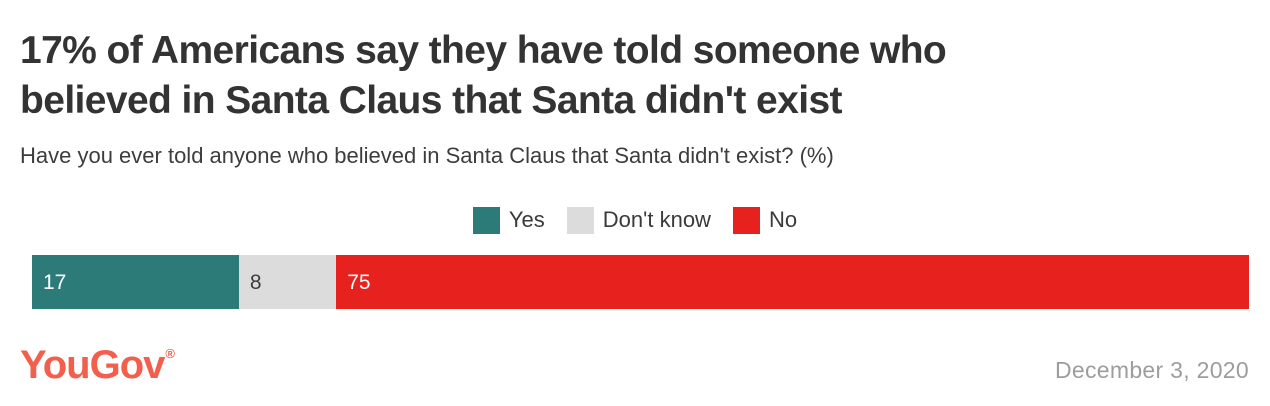 This screenshot has height=406, width=1270. What do you see at coordinates (656, 219) in the screenshot?
I see `legend-label-don-t-know: Don't know` at bounding box center [656, 219].